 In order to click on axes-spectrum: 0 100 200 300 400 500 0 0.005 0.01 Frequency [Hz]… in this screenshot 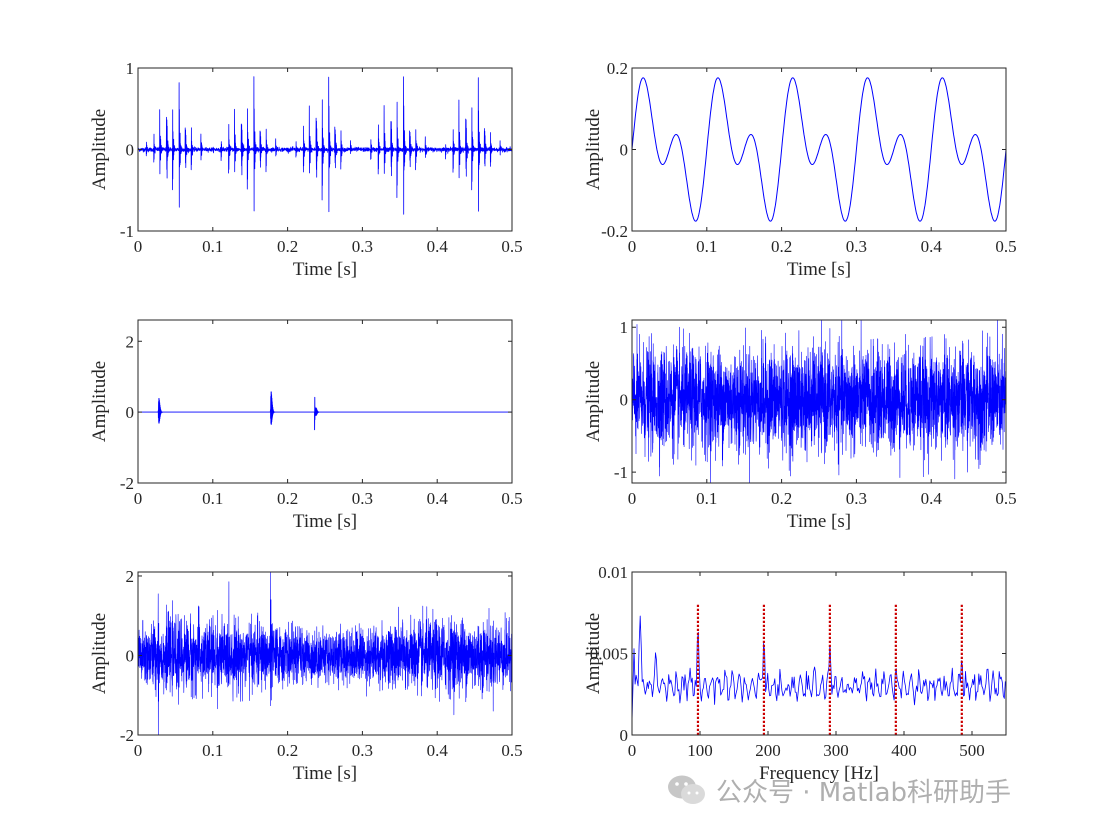, I will do `click(795, 673)`.